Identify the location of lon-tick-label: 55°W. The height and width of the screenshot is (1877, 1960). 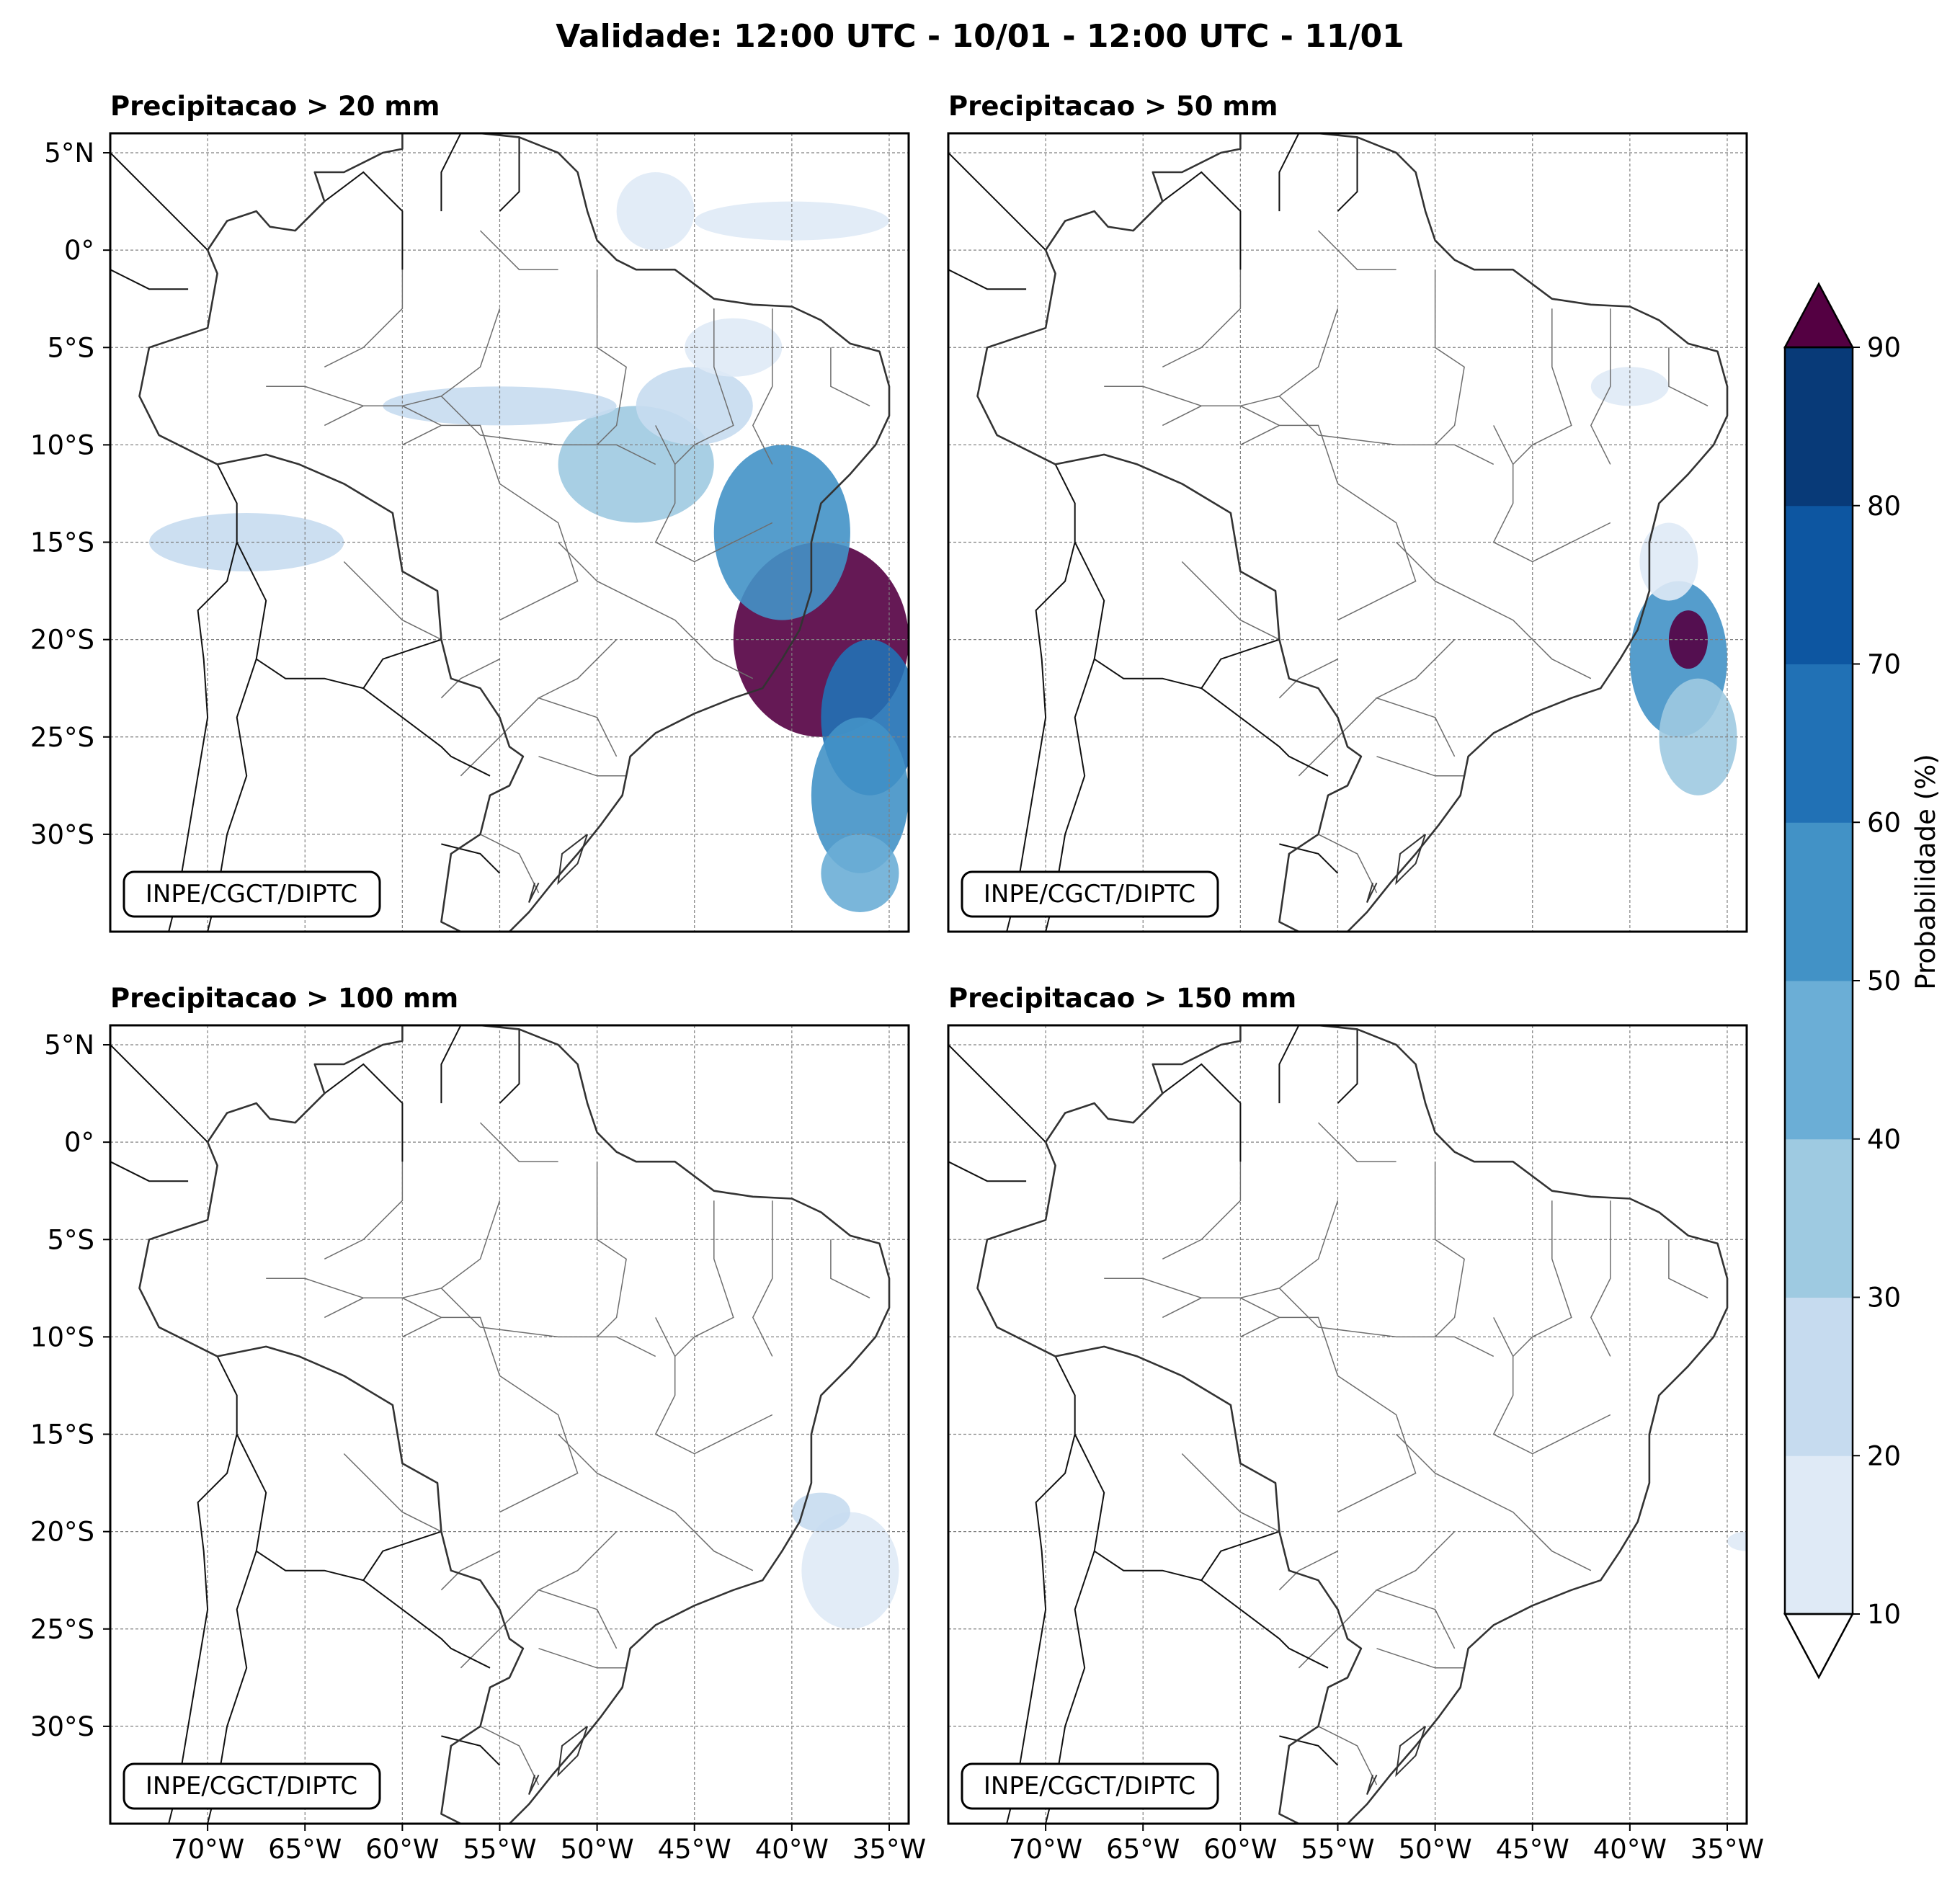
(499, 1850).